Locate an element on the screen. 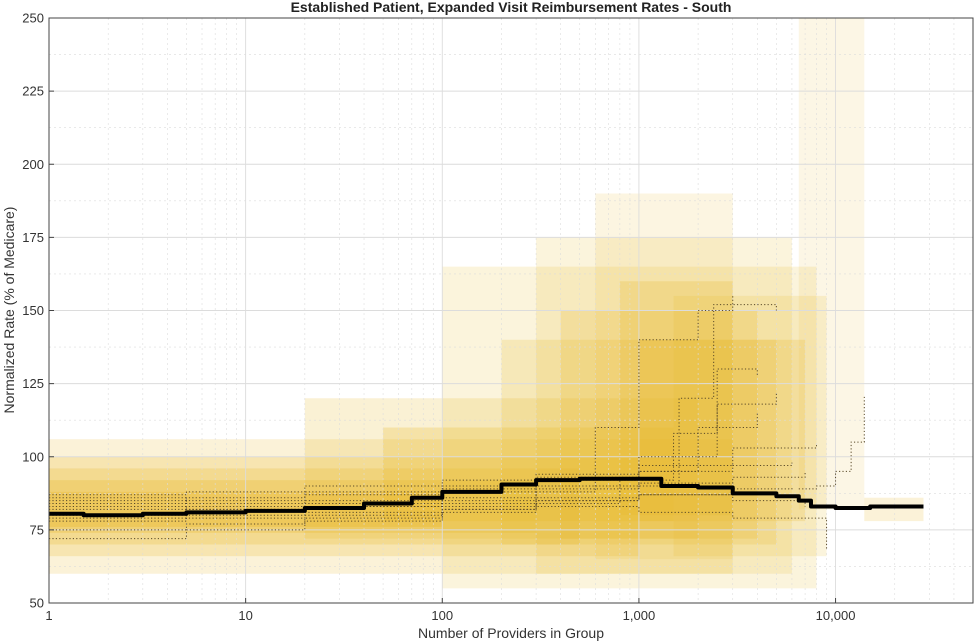 The height and width of the screenshot is (644, 975). y-tick-label: 75 is located at coordinates (37, 529).